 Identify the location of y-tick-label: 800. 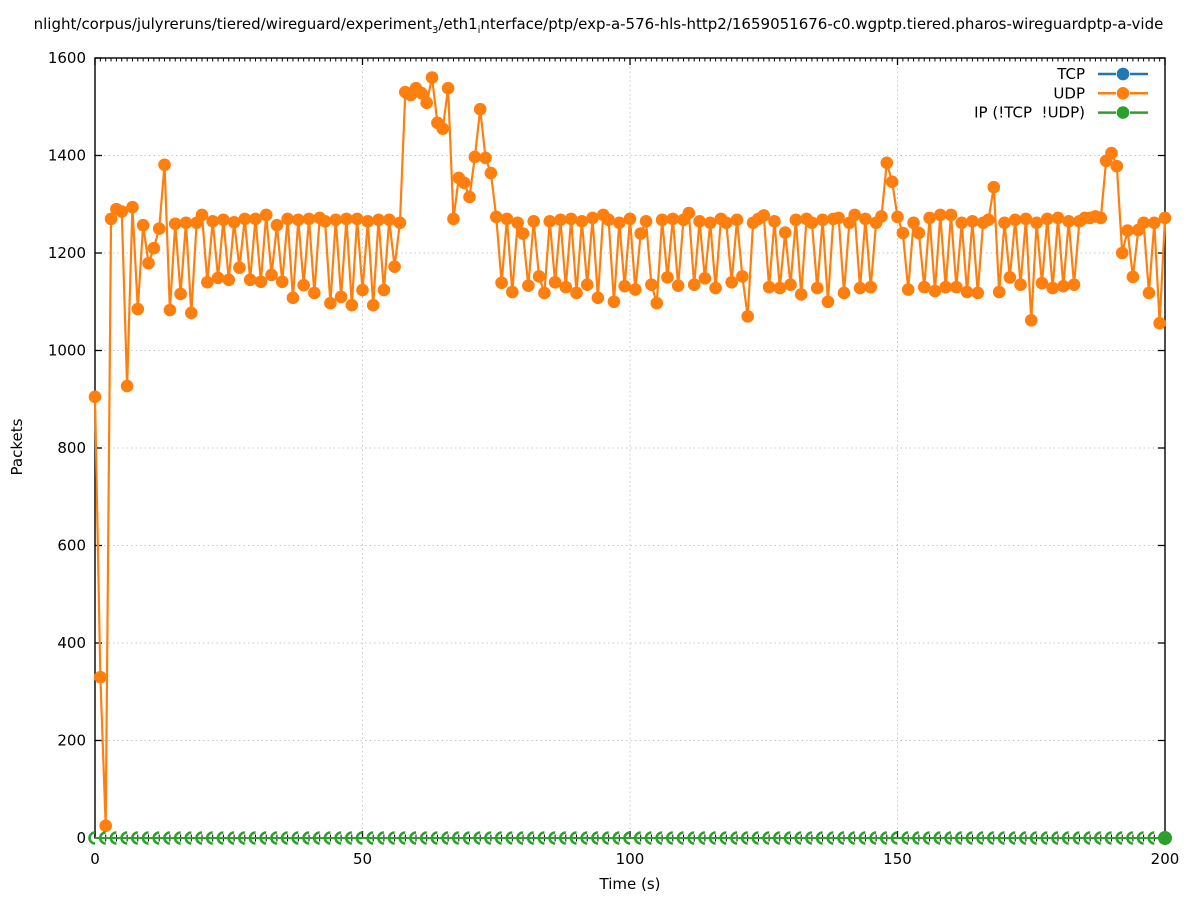
(71, 448).